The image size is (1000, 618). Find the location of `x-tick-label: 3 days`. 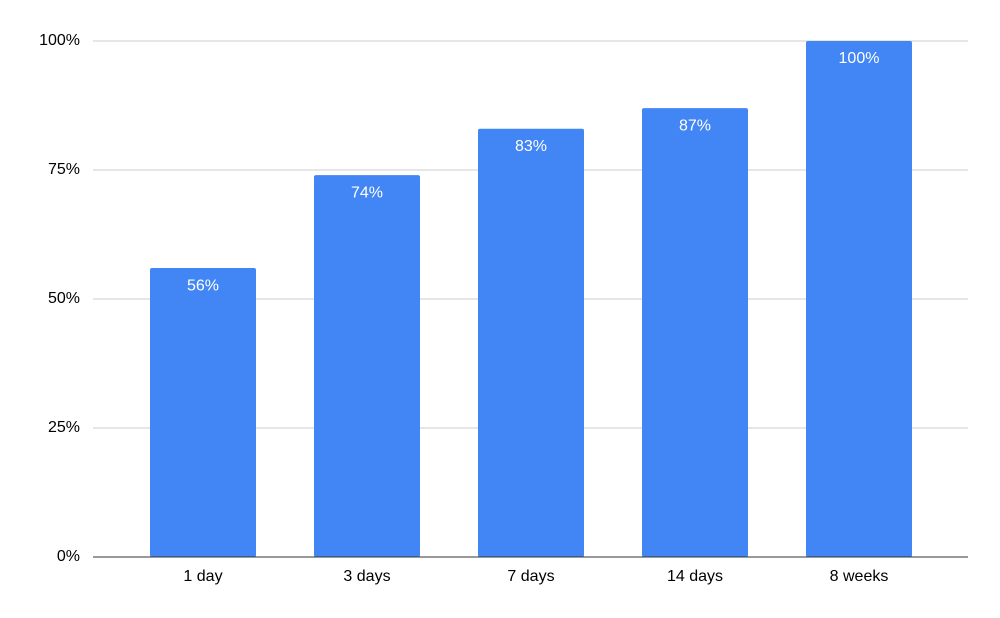

x-tick-label: 3 days is located at coordinates (366, 576).